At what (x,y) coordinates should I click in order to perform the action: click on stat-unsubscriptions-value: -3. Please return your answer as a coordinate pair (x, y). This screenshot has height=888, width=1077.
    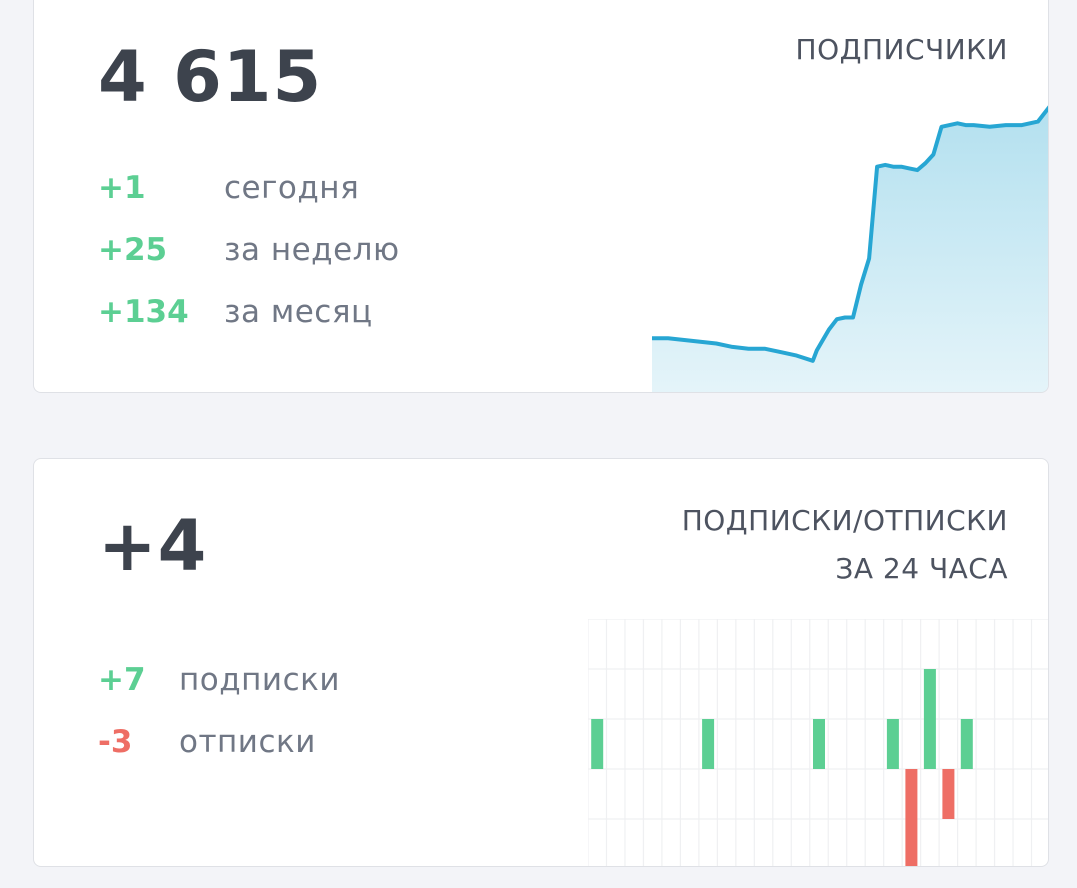
    Looking at the image, I should click on (115, 742).